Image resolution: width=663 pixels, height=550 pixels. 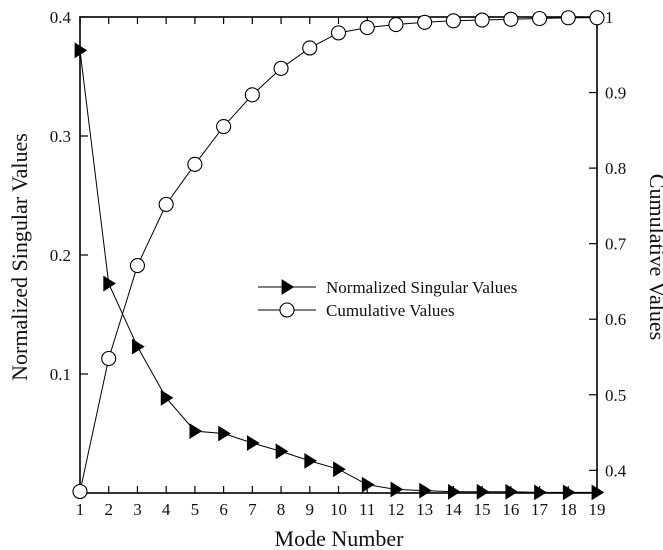 What do you see at coordinates (616, 244) in the screenshot?
I see `right-y-tick-label: 0.7` at bounding box center [616, 244].